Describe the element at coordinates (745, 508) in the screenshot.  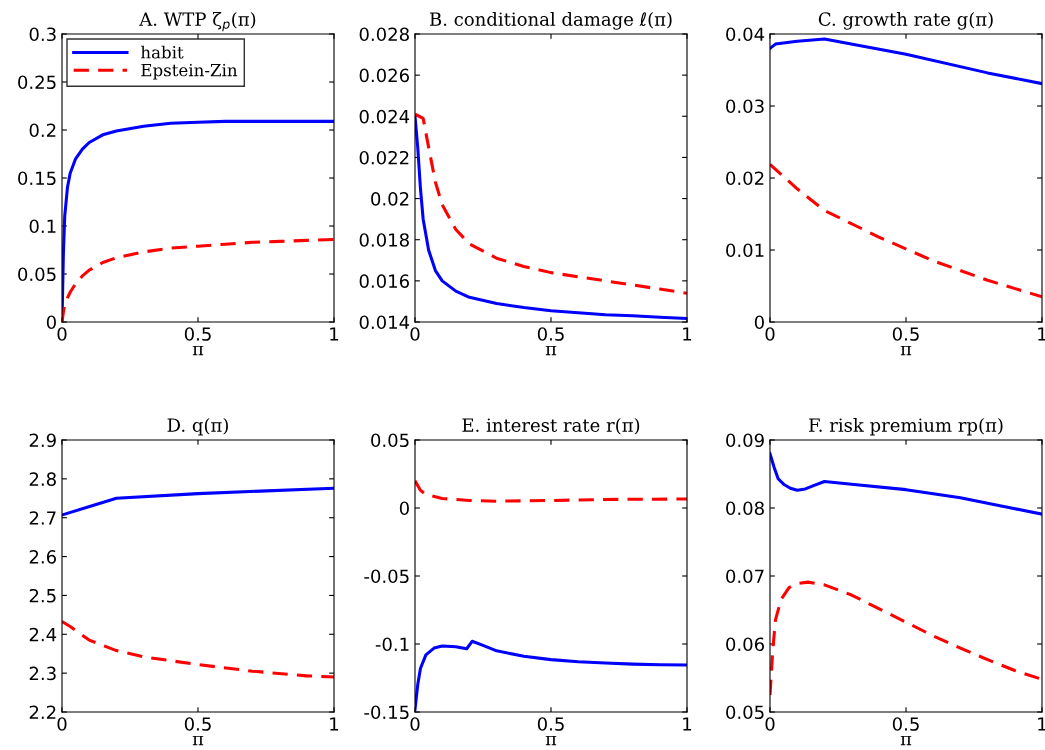
I see `y-tick-label: 0.08` at that location.